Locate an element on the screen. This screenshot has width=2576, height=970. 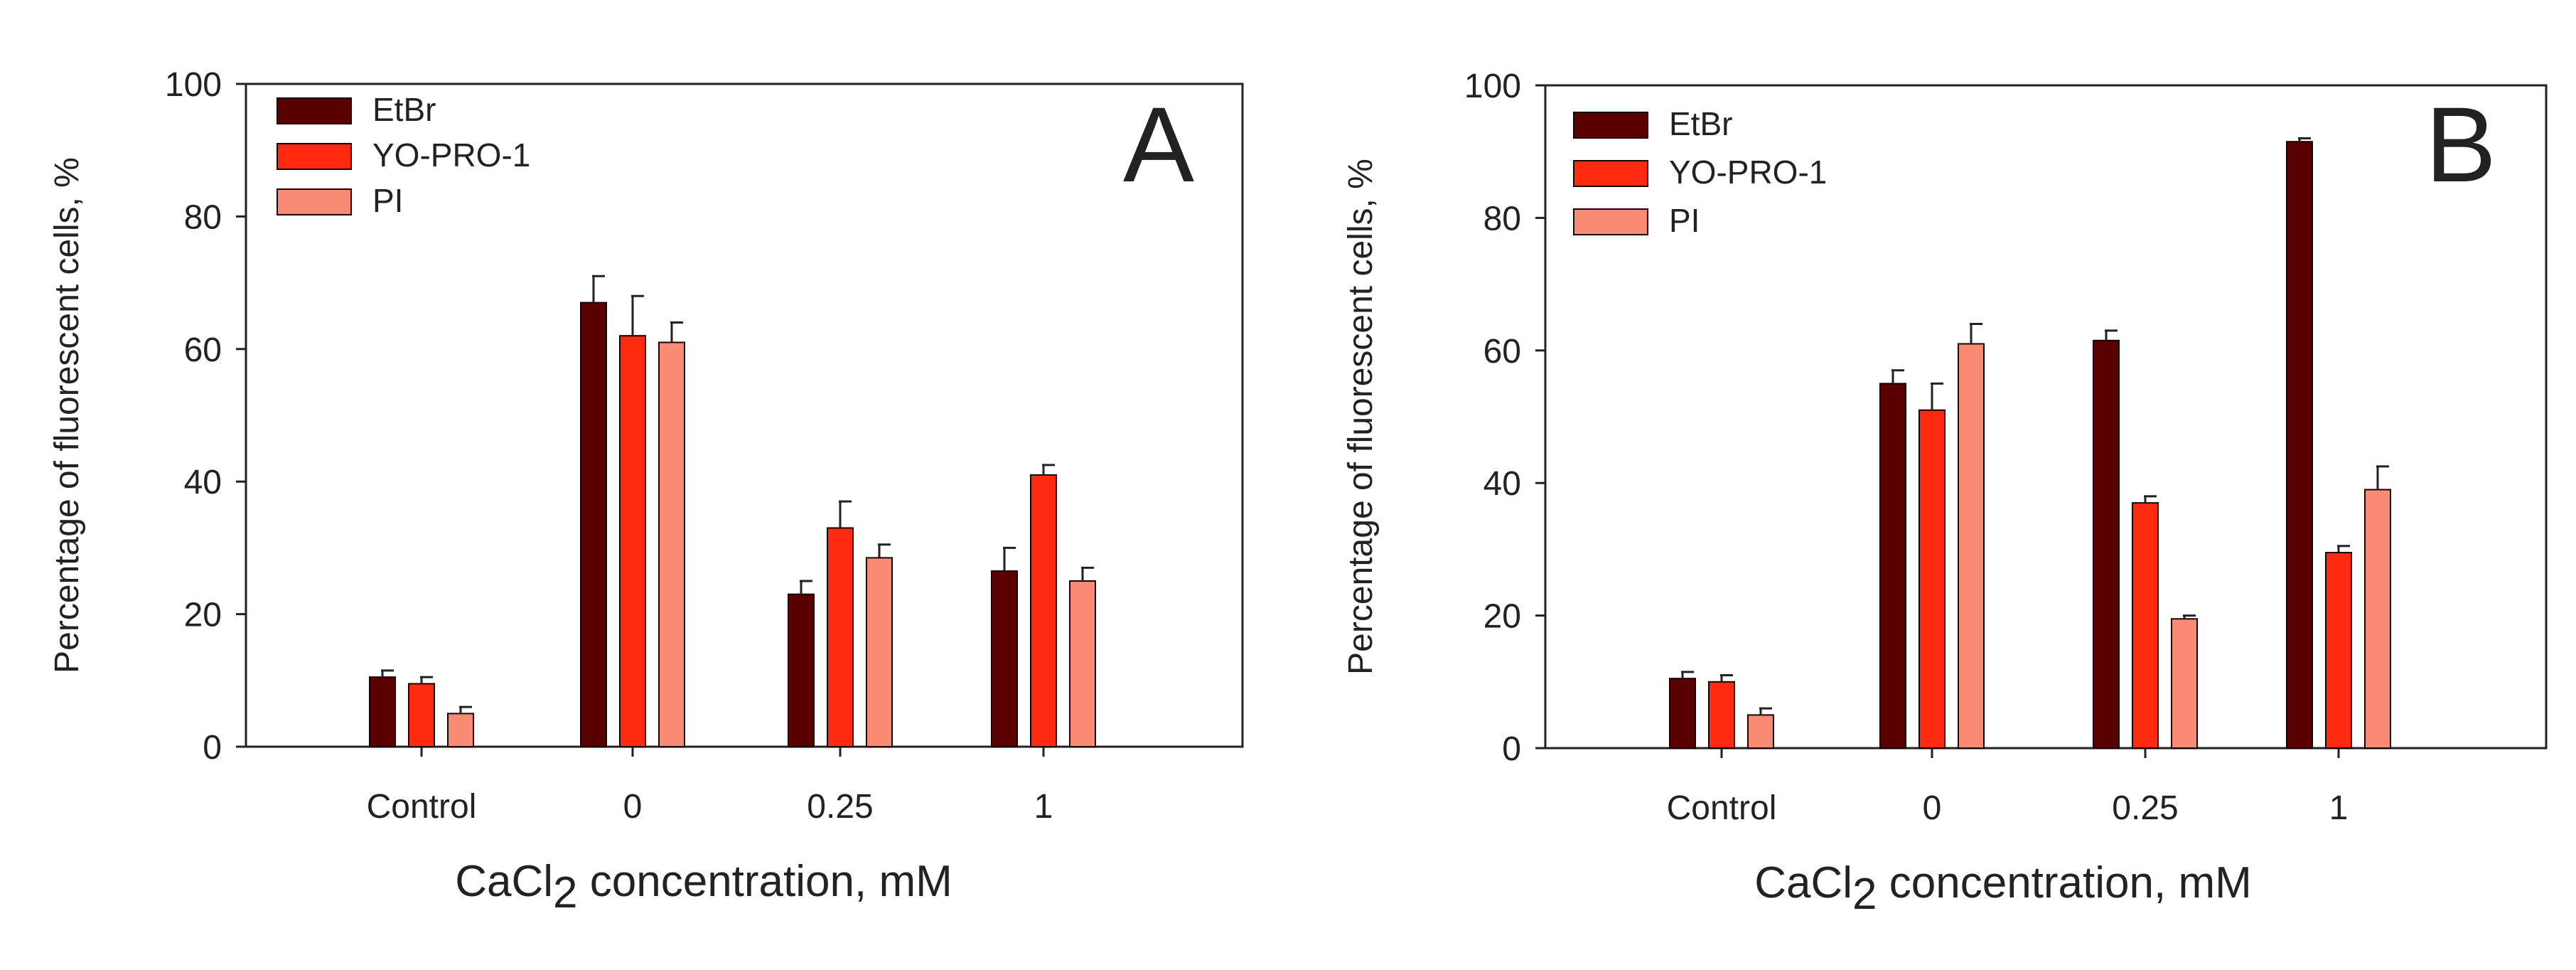
panel-label: A is located at coordinates (1158, 144).